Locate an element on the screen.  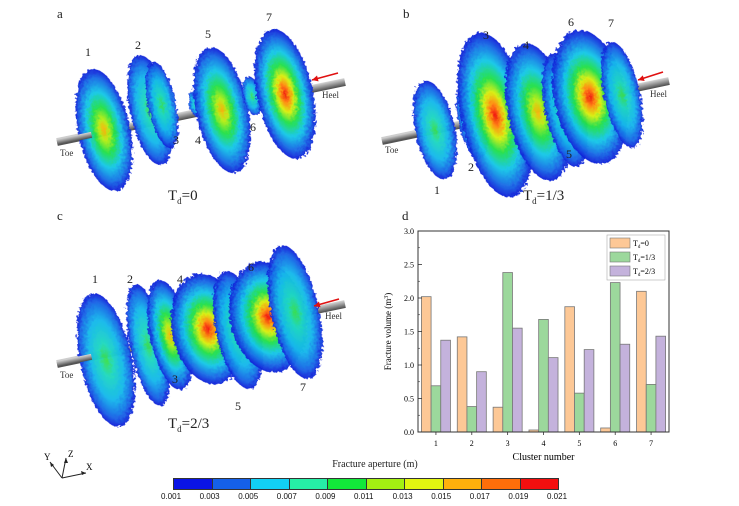
y-axis-label: Fracture volume (m3) is located at coordinates (388, 331).